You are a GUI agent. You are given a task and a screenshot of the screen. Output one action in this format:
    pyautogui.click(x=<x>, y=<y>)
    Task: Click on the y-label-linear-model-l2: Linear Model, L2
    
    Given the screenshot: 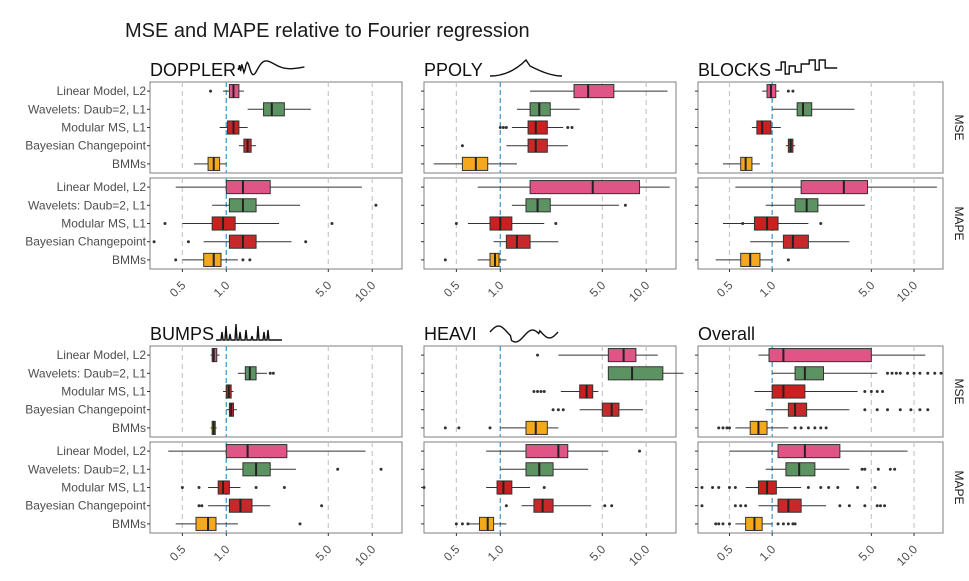 What is the action you would take?
    pyautogui.click(x=102, y=355)
    